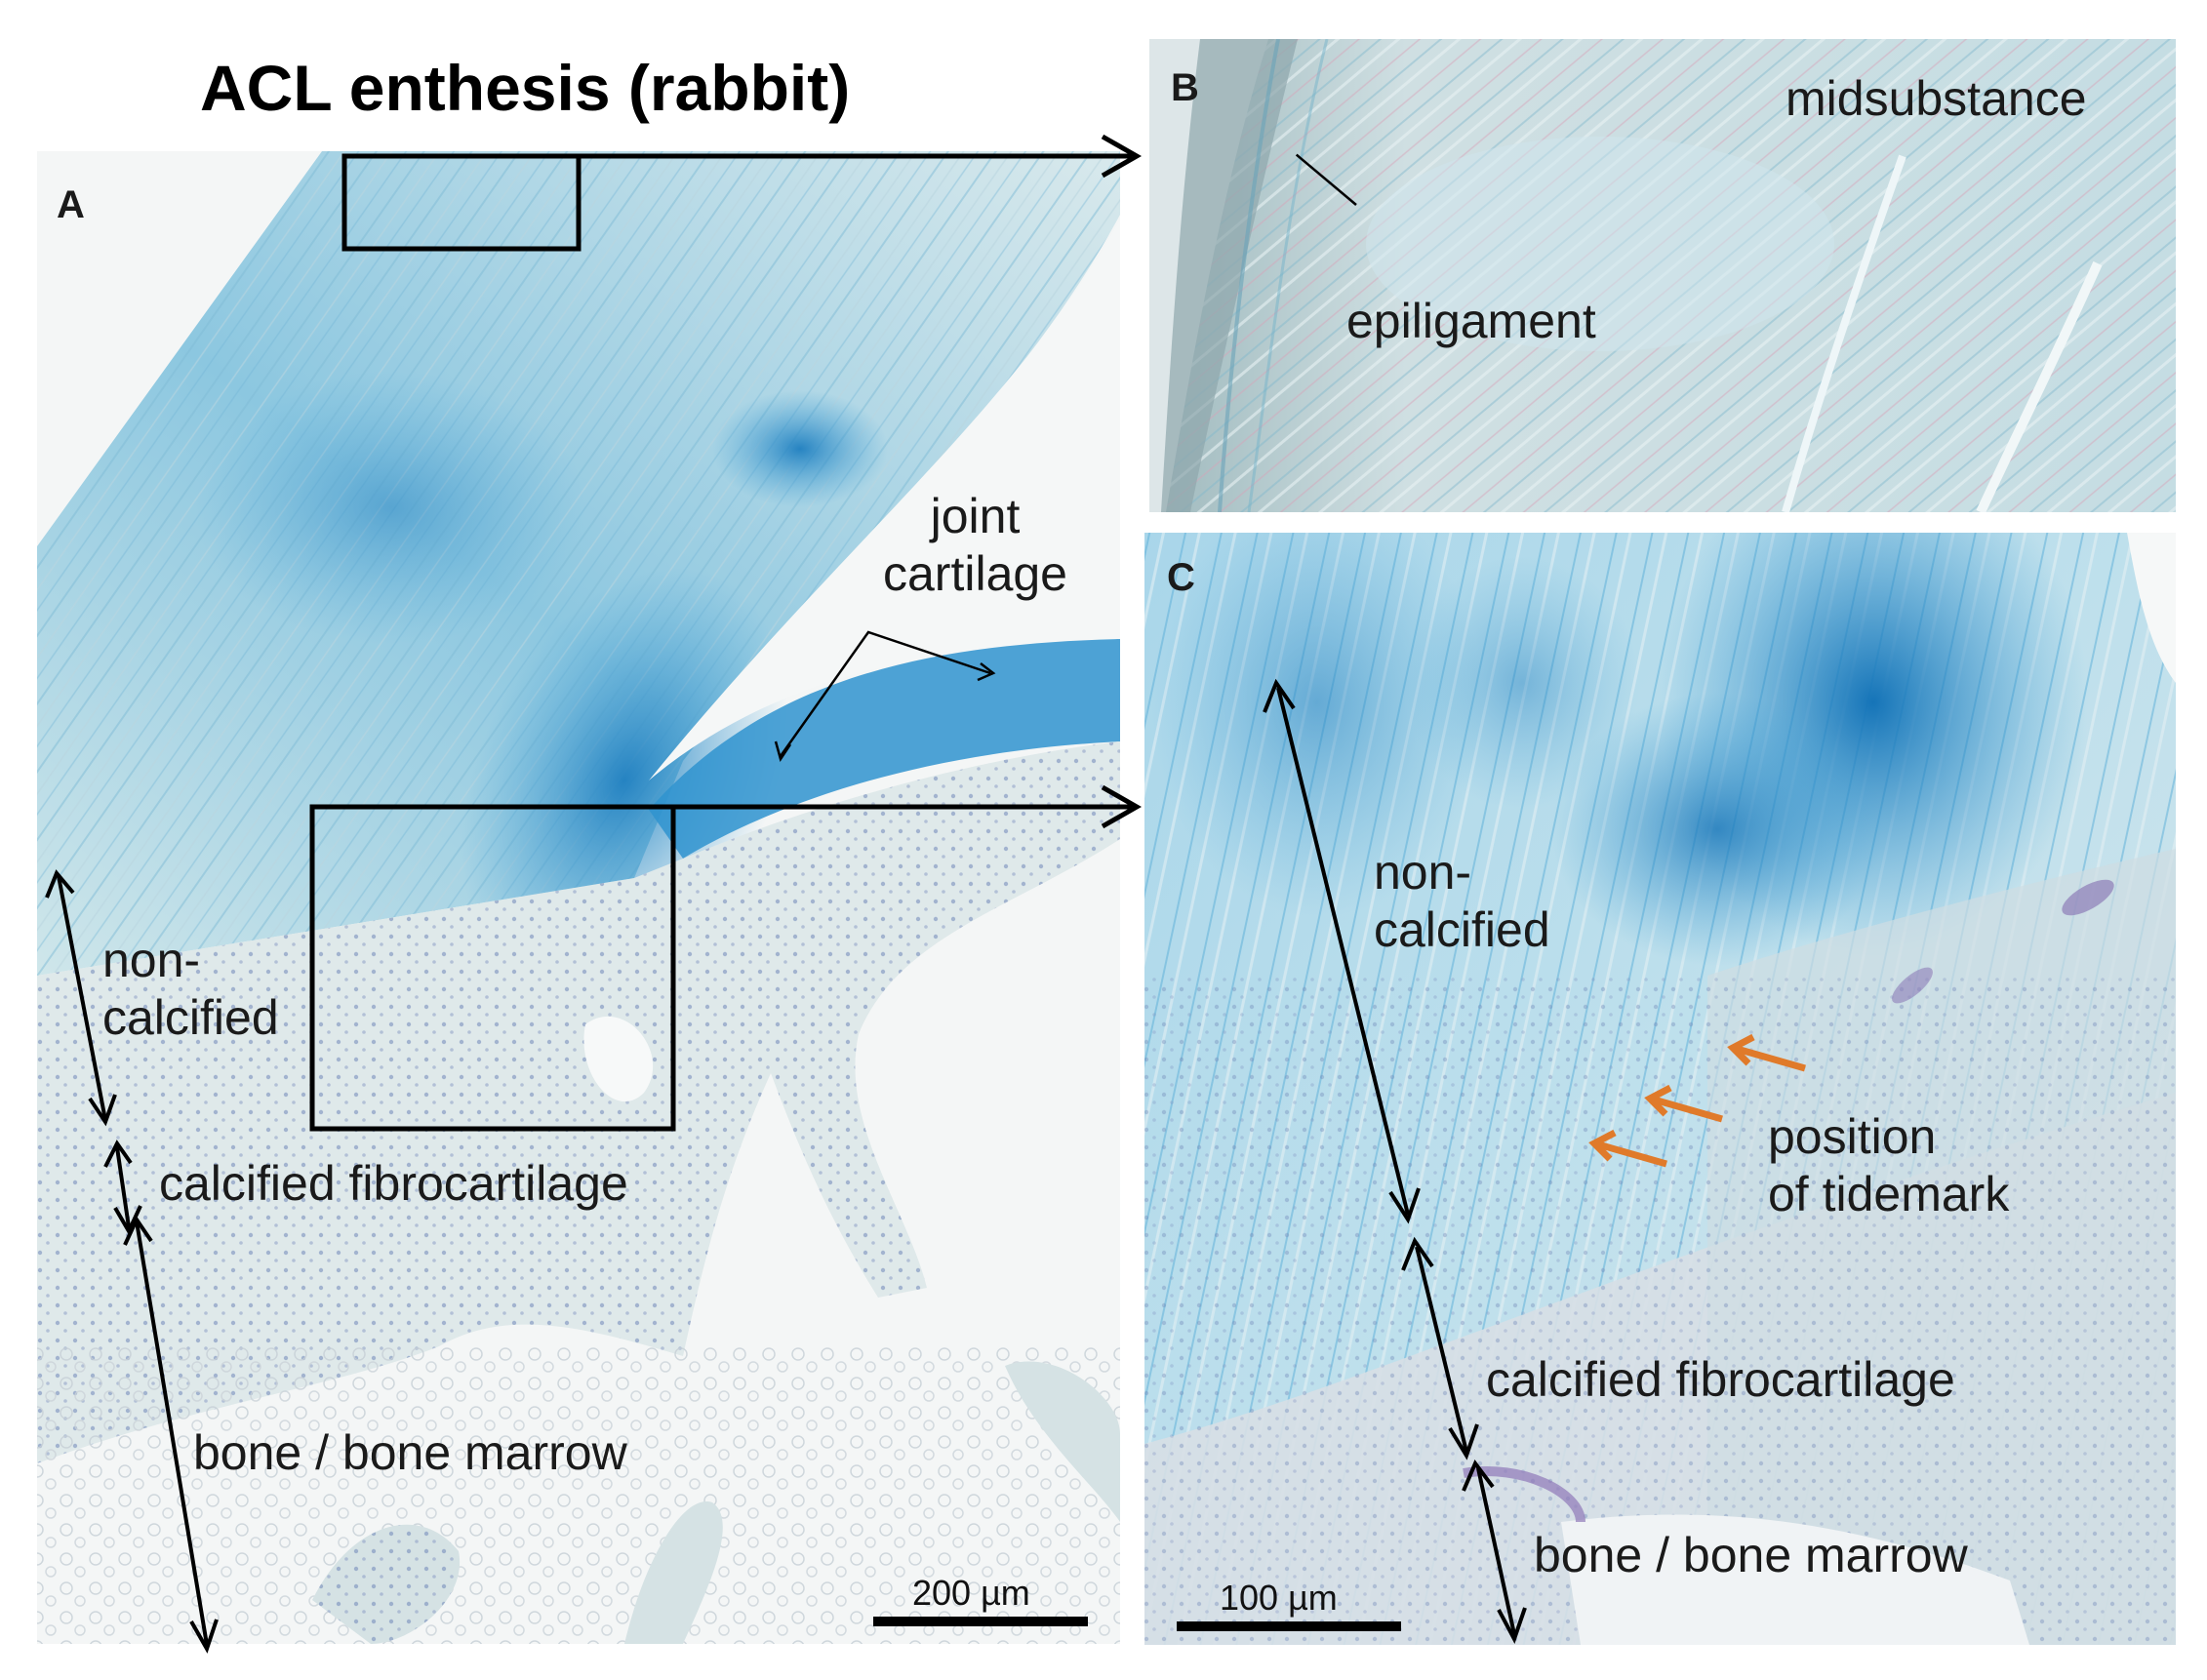 This screenshot has width=2207, height=1680. Describe the element at coordinates (71, 204) in the screenshot. I see `panel-a-letter: A` at that location.